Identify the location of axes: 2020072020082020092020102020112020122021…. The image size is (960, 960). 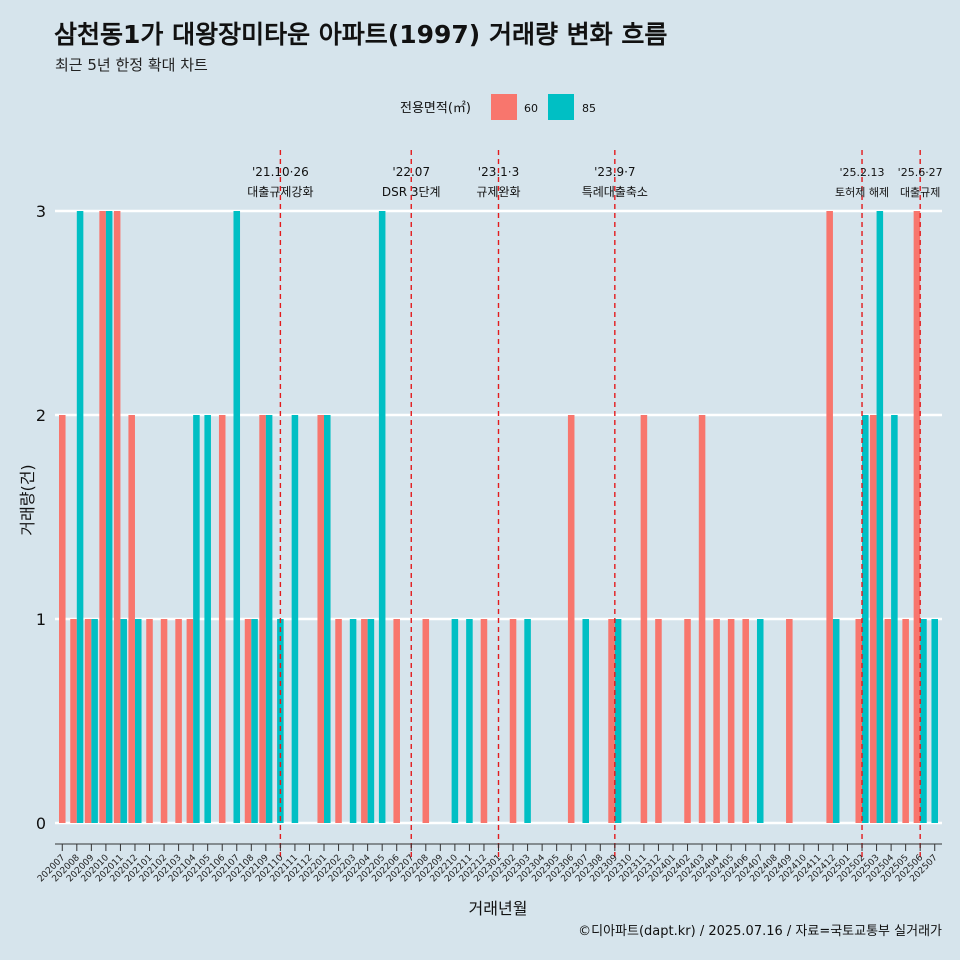
(489, 863).